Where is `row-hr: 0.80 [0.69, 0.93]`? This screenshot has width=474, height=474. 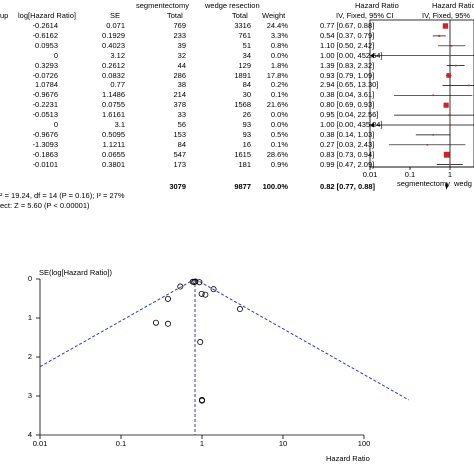
row-hr: 0.80 [0.69, 0.93] is located at coordinates (347, 105).